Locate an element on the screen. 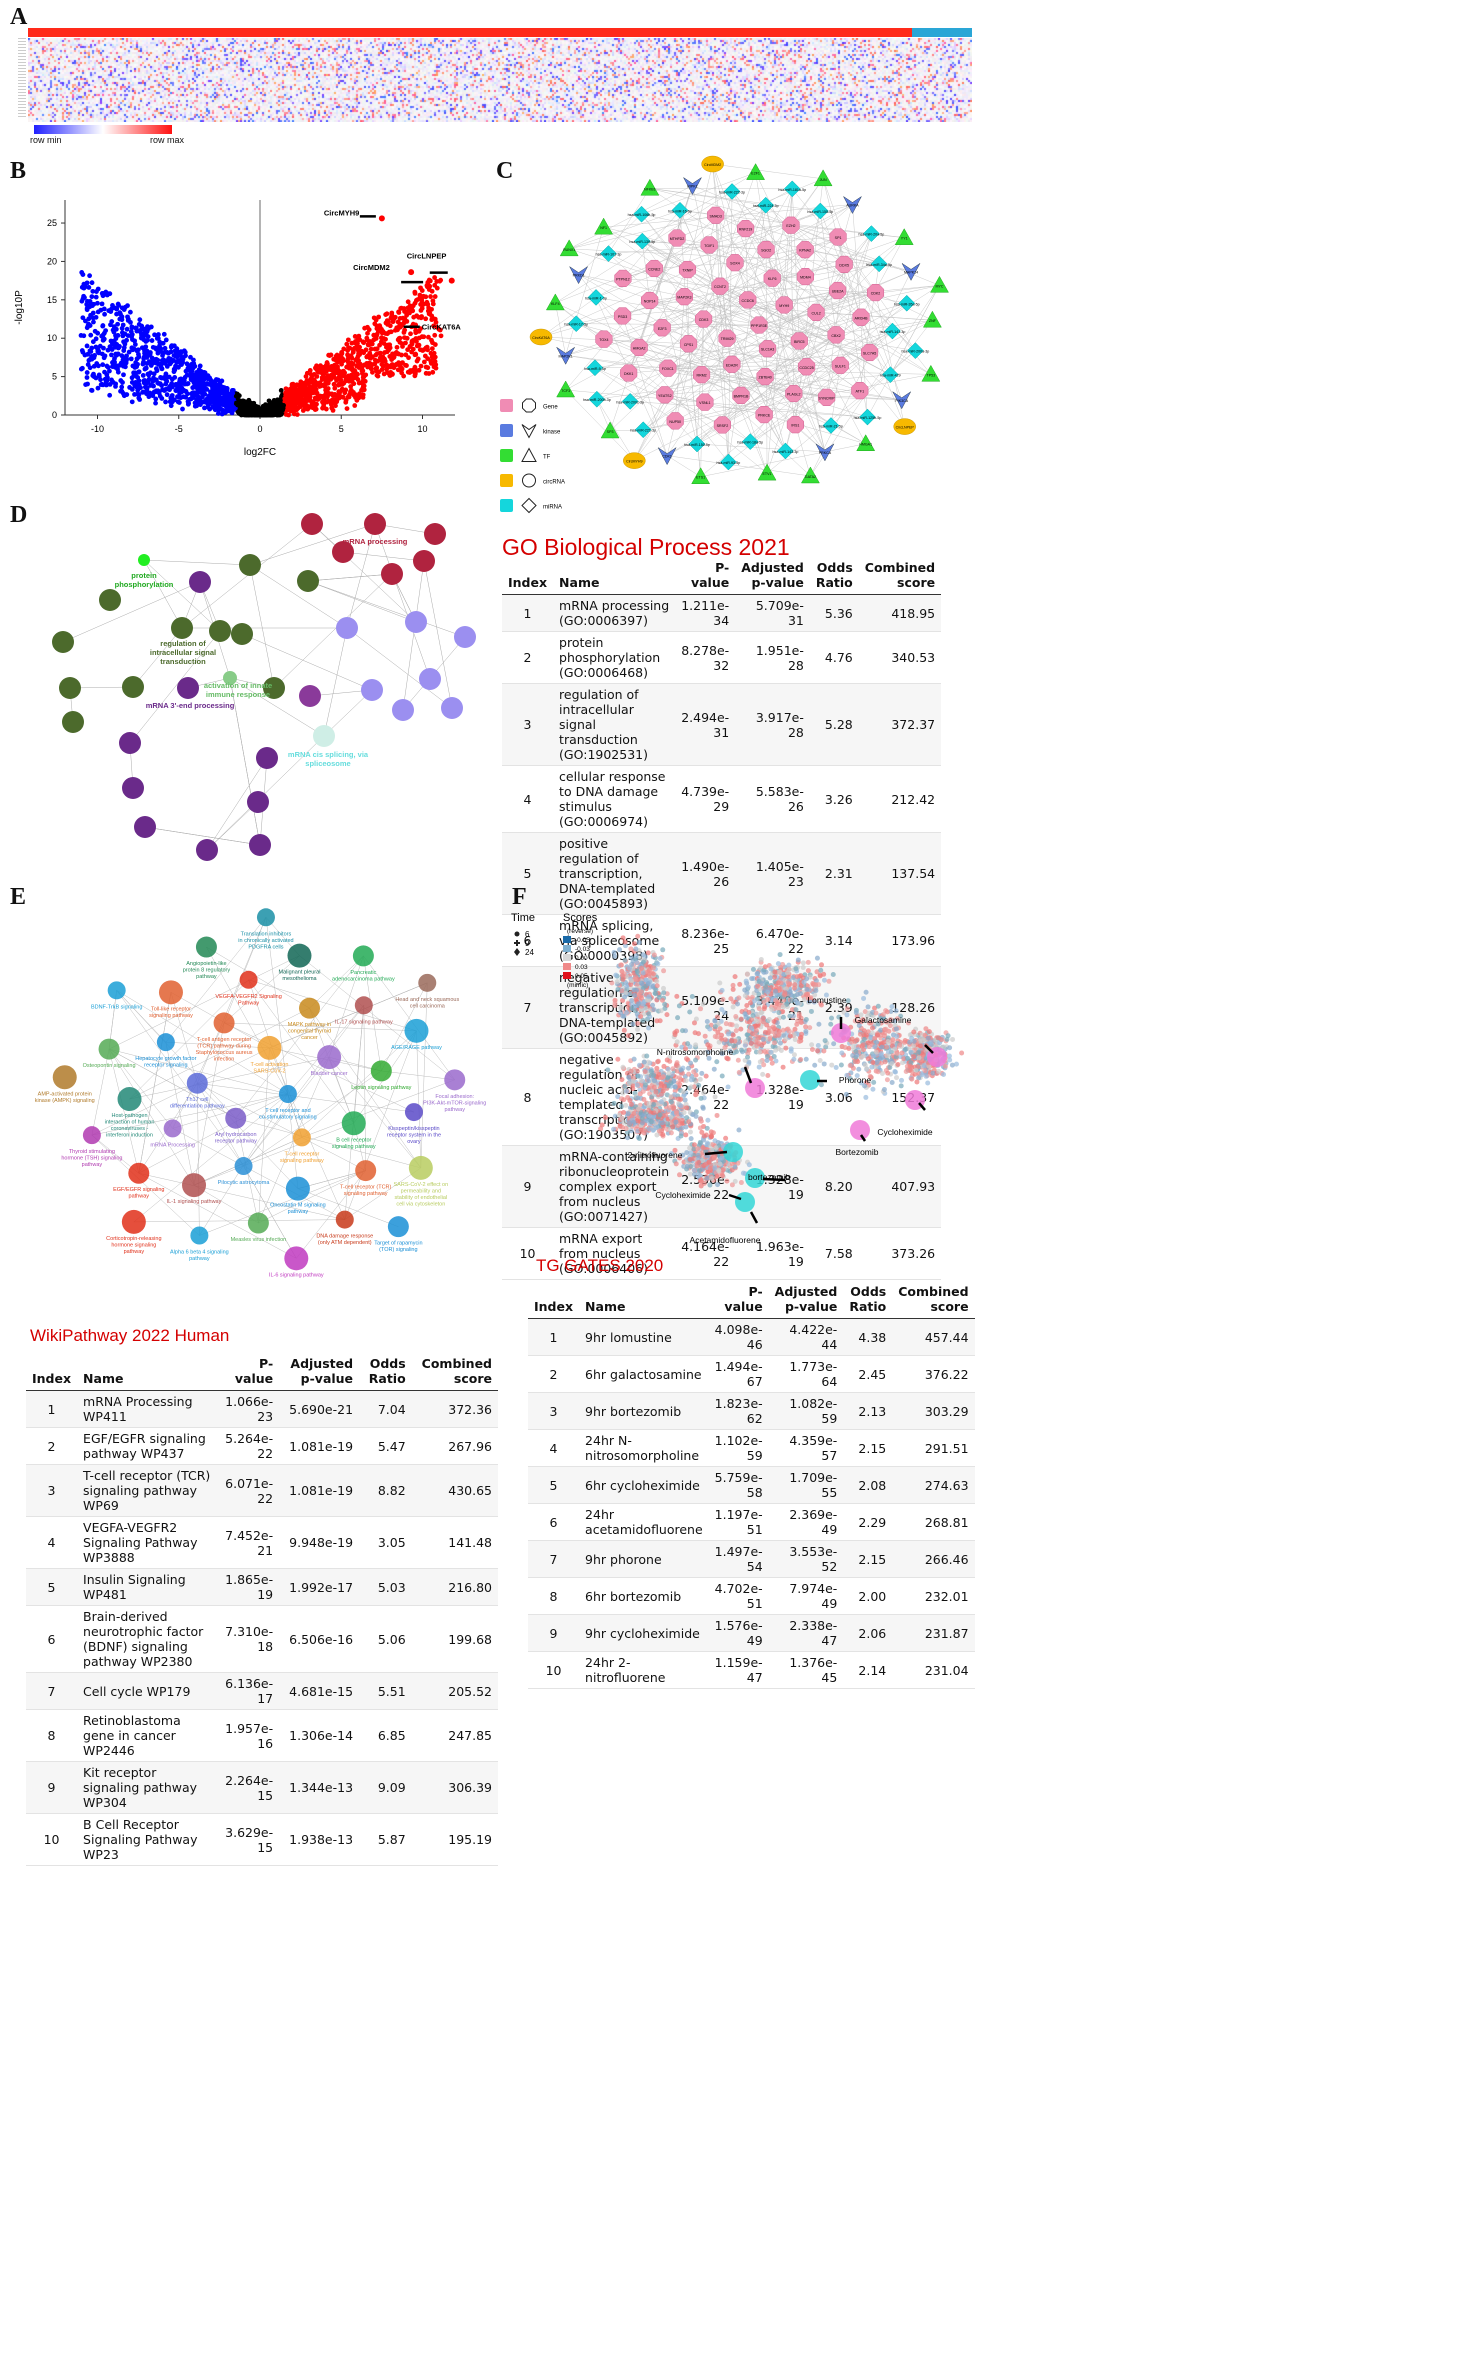 The height and width of the screenshot is (2366, 1478). table-cell: 5.583e-26 is located at coordinates (772, 799).